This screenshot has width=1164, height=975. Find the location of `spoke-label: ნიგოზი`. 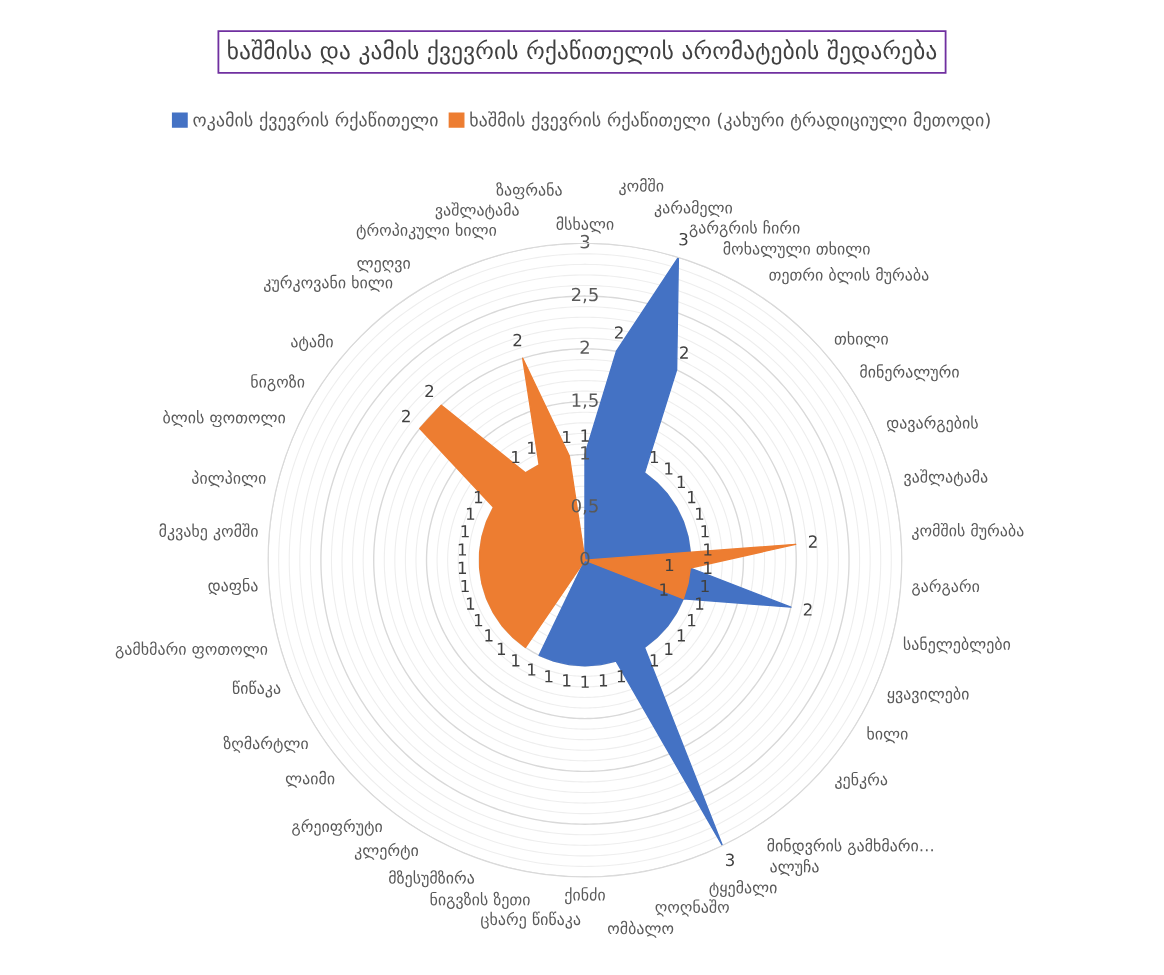

spoke-label: ნიგოზი is located at coordinates (278, 383).